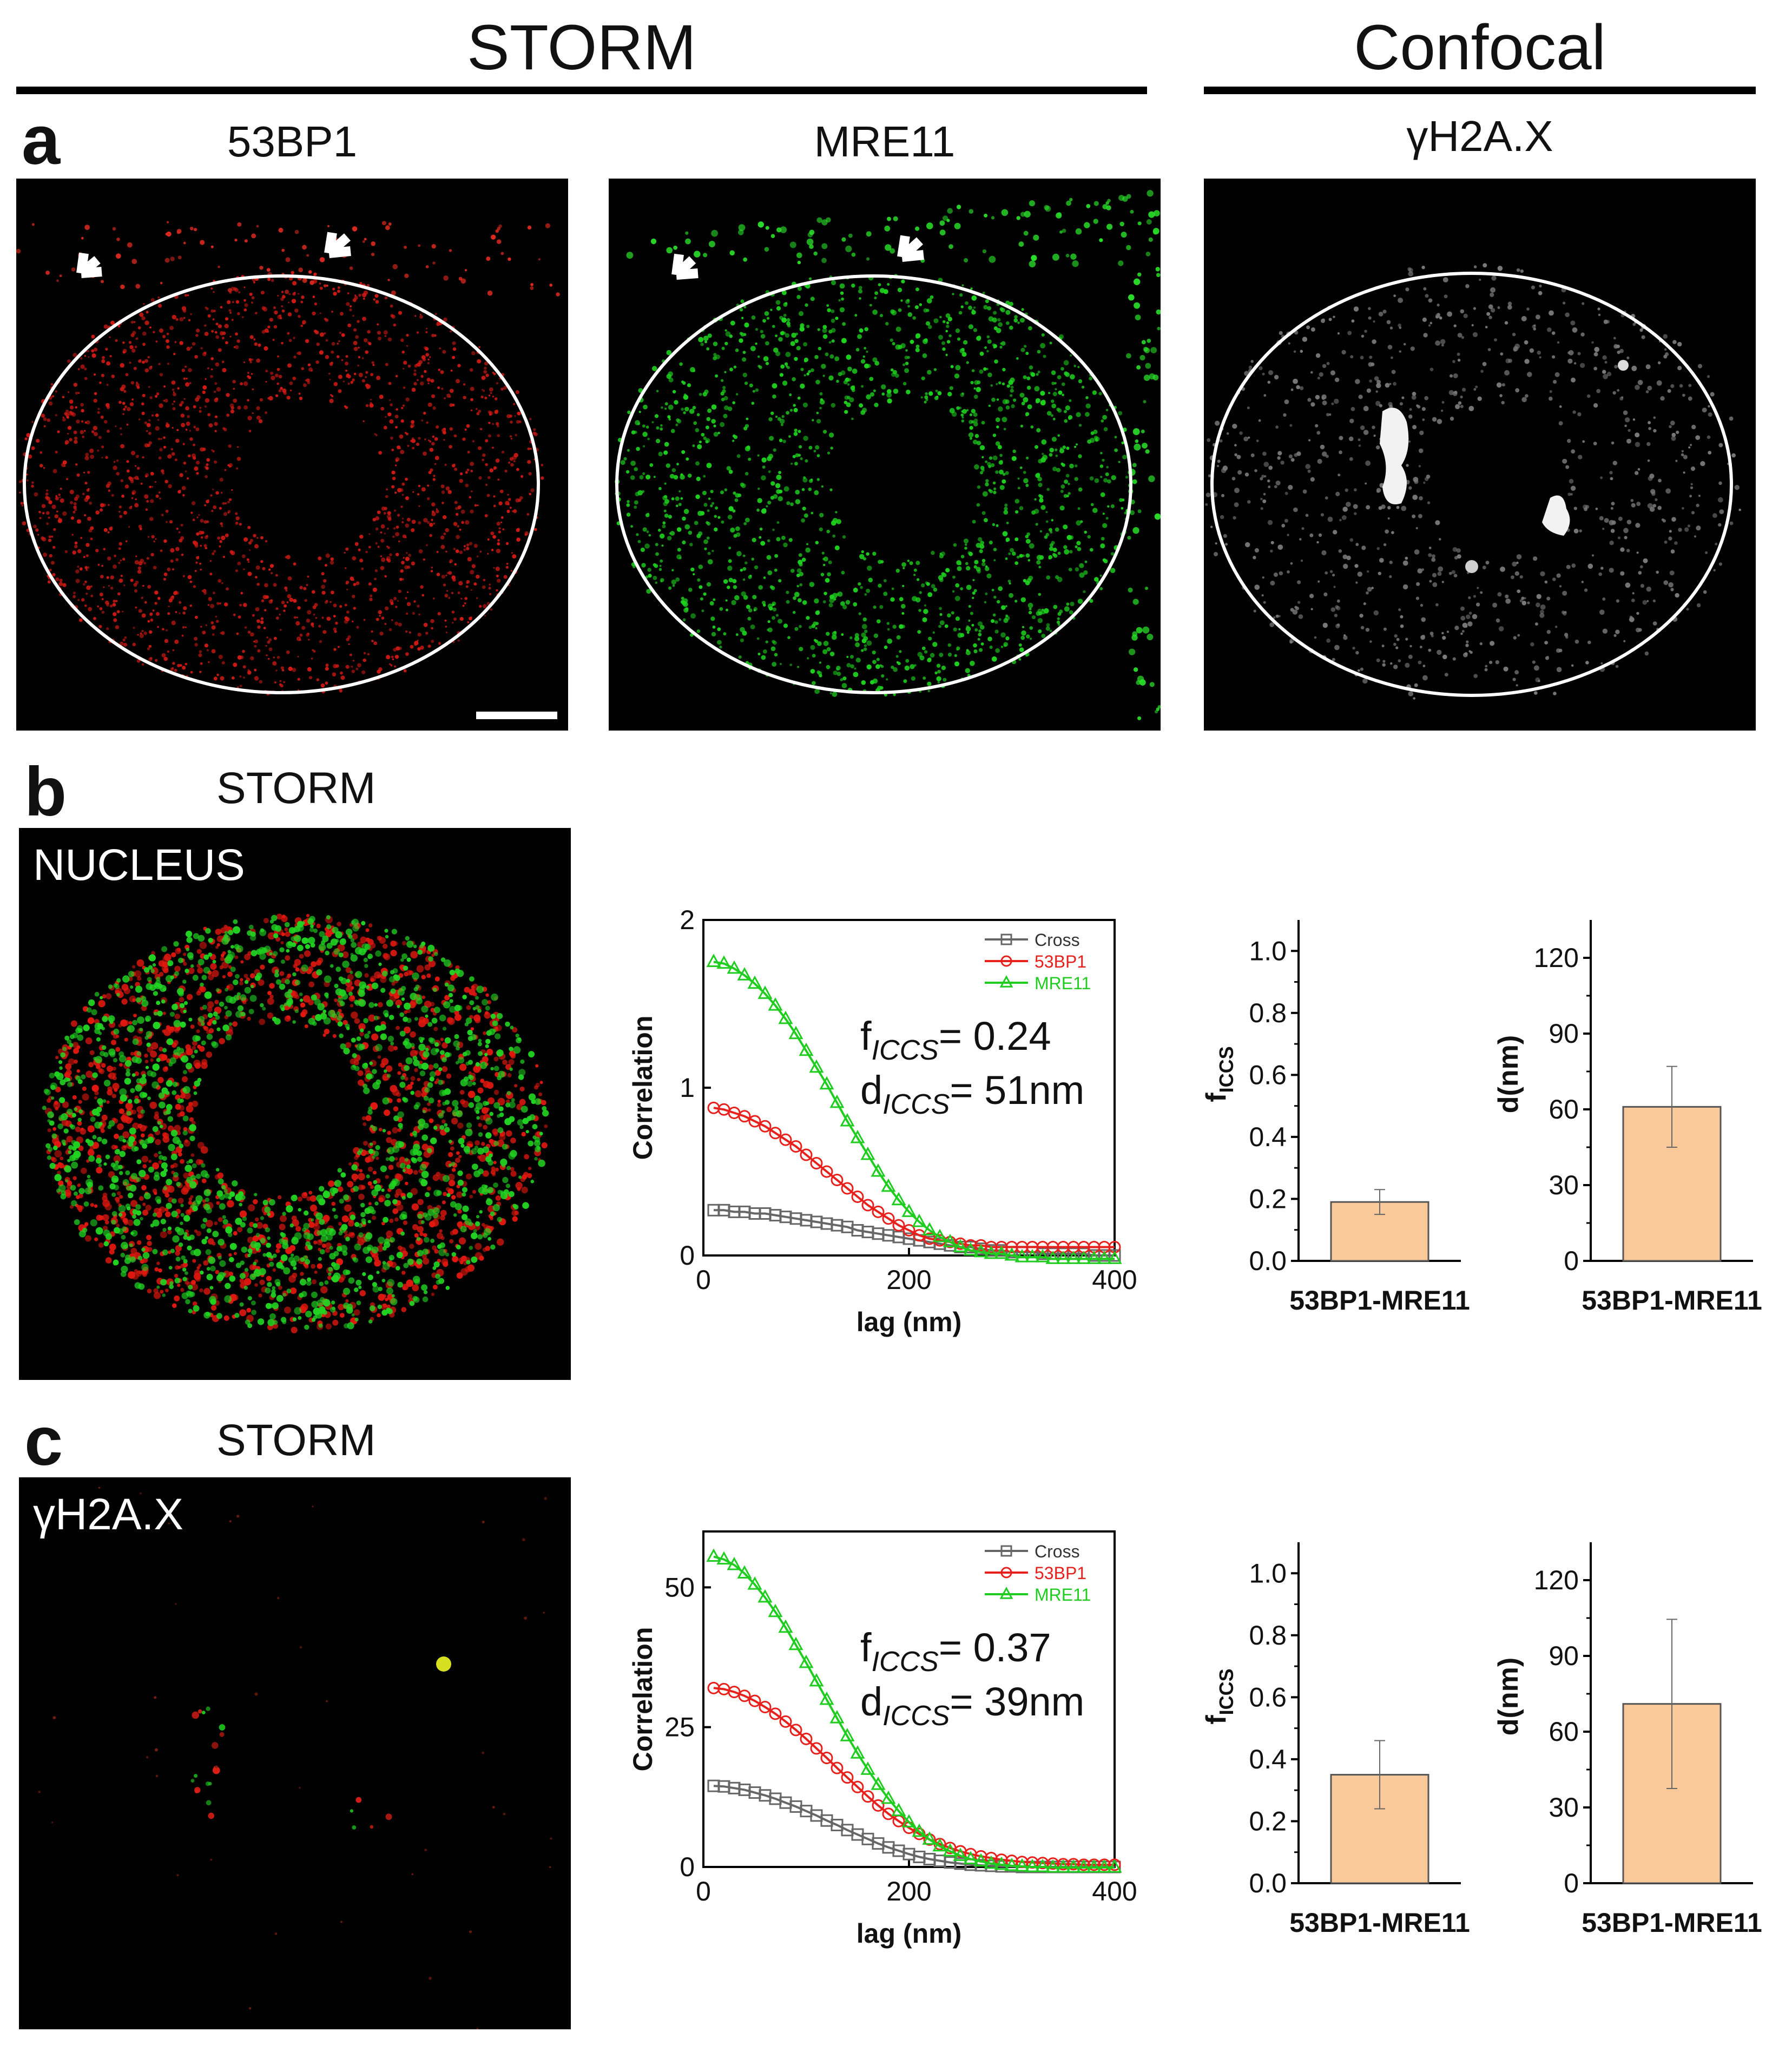  I want to click on c-ficcs-y-axis-label: fICCS, so click(1219, 1696).